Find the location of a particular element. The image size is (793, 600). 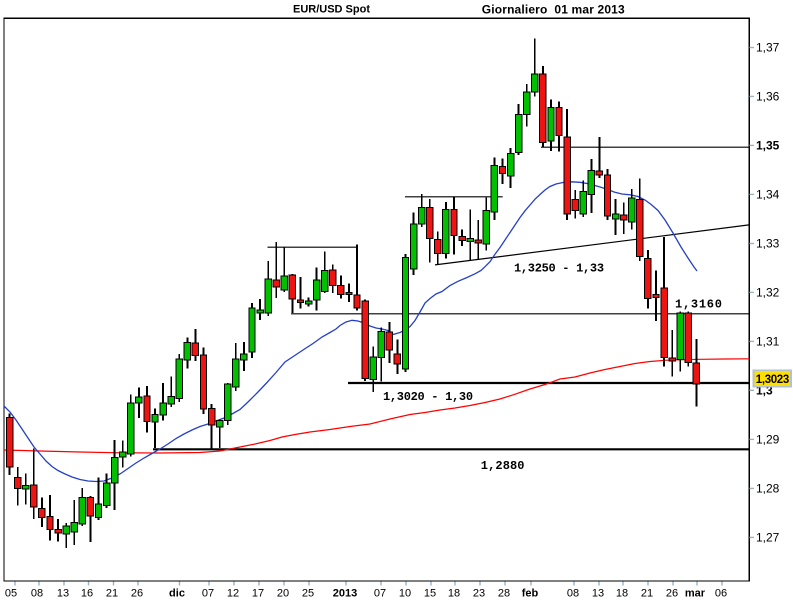

svg-text: 1,37 is located at coordinates (768, 48).